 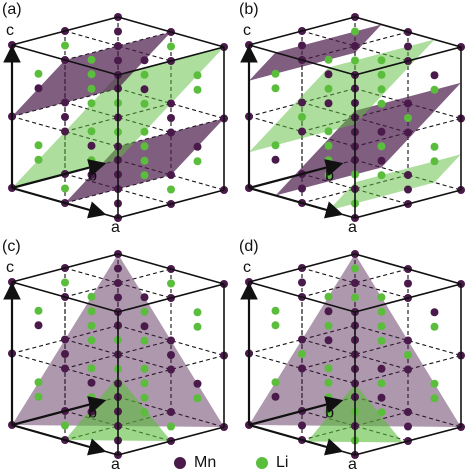 I want to click on panel-label: (c), so click(x=11, y=246).